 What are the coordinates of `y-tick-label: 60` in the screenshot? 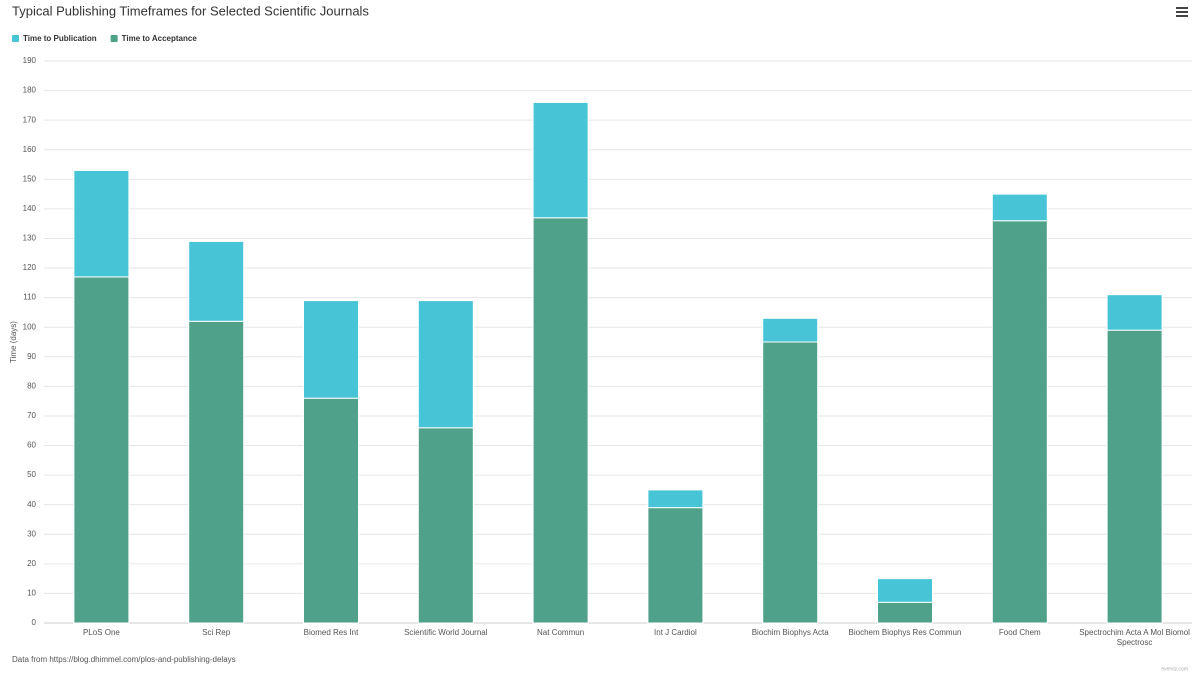 It's located at (31, 445).